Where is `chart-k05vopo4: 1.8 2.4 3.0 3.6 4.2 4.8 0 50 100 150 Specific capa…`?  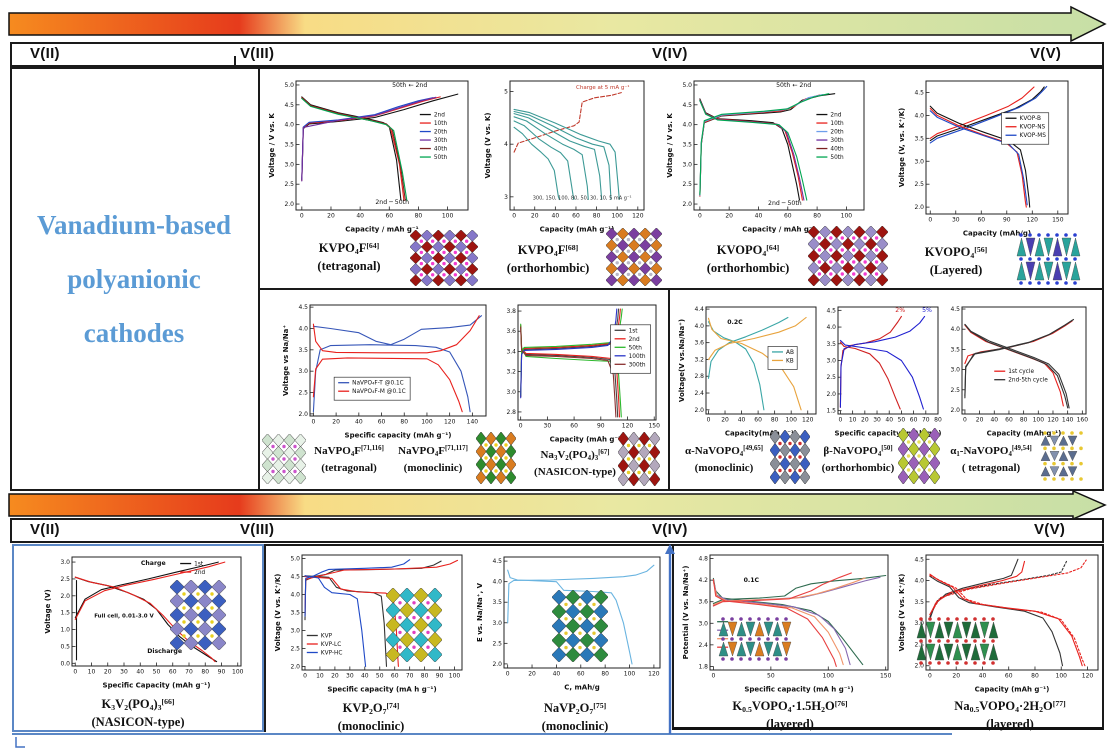
chart-k05vopo4: 1.8 2.4 3.0 3.6 4.2 4.8 0 50 100 150 Specific capa… is located at coordinates (787, 624).